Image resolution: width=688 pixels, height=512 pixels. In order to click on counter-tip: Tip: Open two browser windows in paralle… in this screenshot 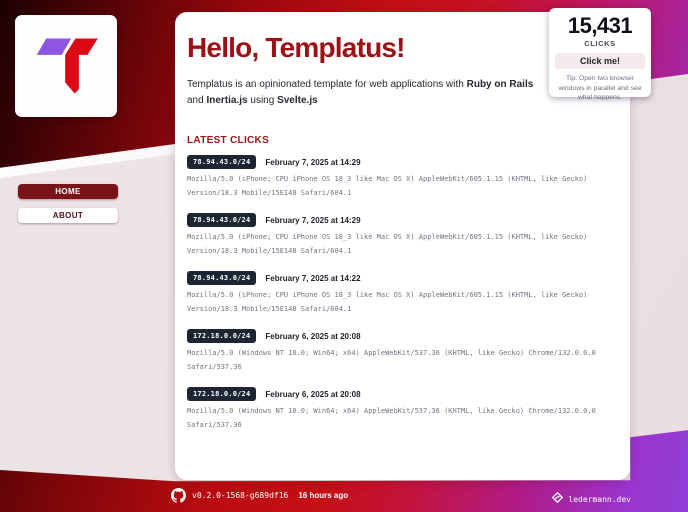, I will do `click(600, 88)`.